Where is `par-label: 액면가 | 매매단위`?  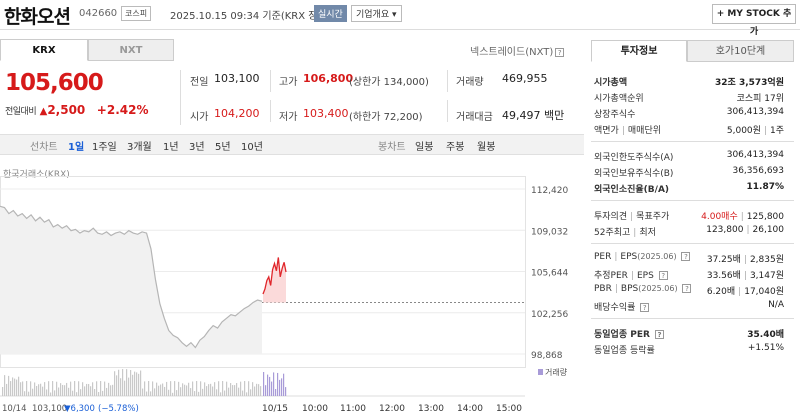
par-label: 액면가 | 매매단위 is located at coordinates (628, 131).